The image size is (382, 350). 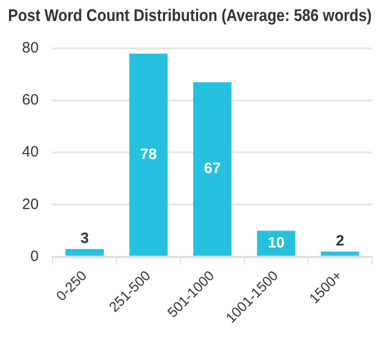 What do you see at coordinates (340, 241) in the screenshot?
I see `data-label: 2` at bounding box center [340, 241].